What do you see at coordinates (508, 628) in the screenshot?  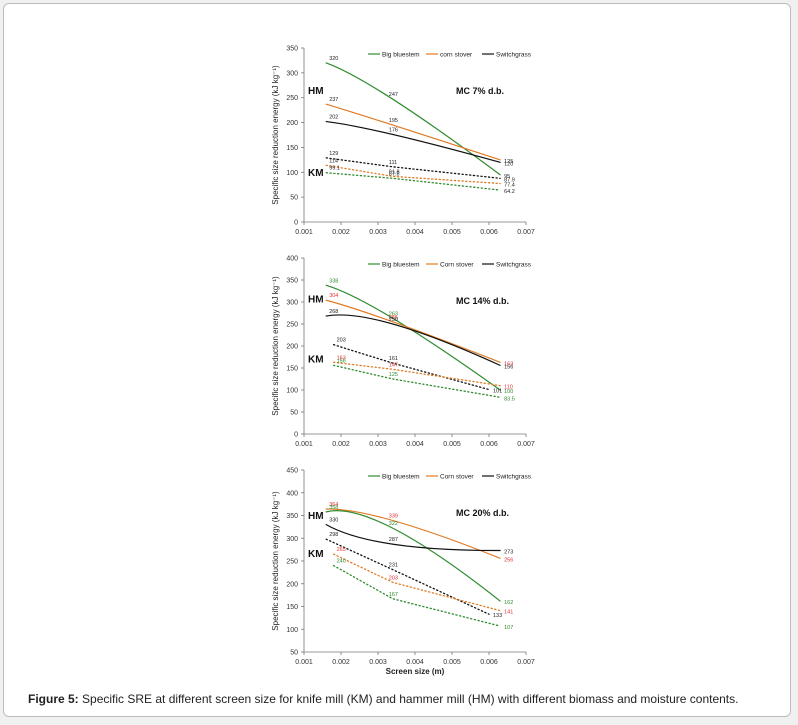 I see `data-label: 107` at bounding box center [508, 628].